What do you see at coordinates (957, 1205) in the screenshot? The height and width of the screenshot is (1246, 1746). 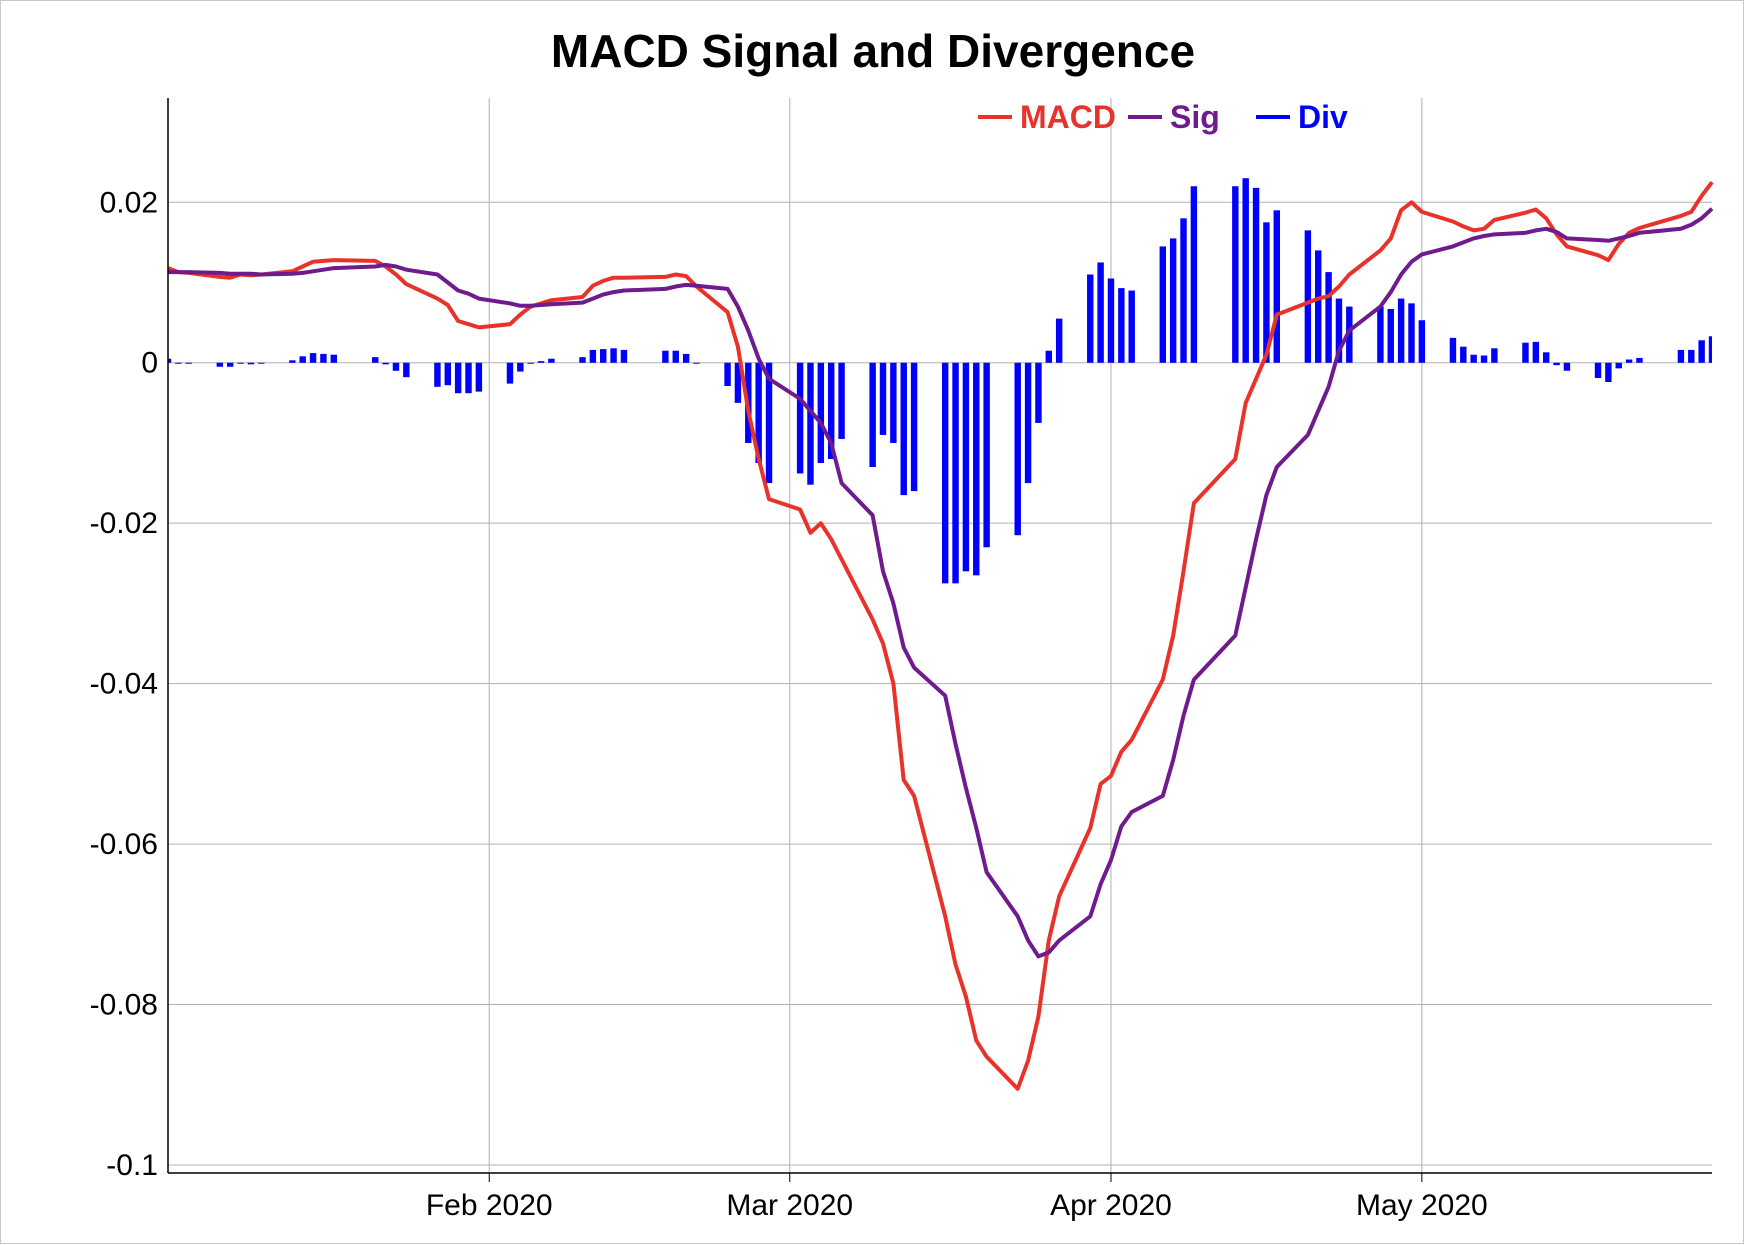 I see `x-tick-labels: Feb 2020 Mar 2020 Apr 2020 May 2020` at bounding box center [957, 1205].